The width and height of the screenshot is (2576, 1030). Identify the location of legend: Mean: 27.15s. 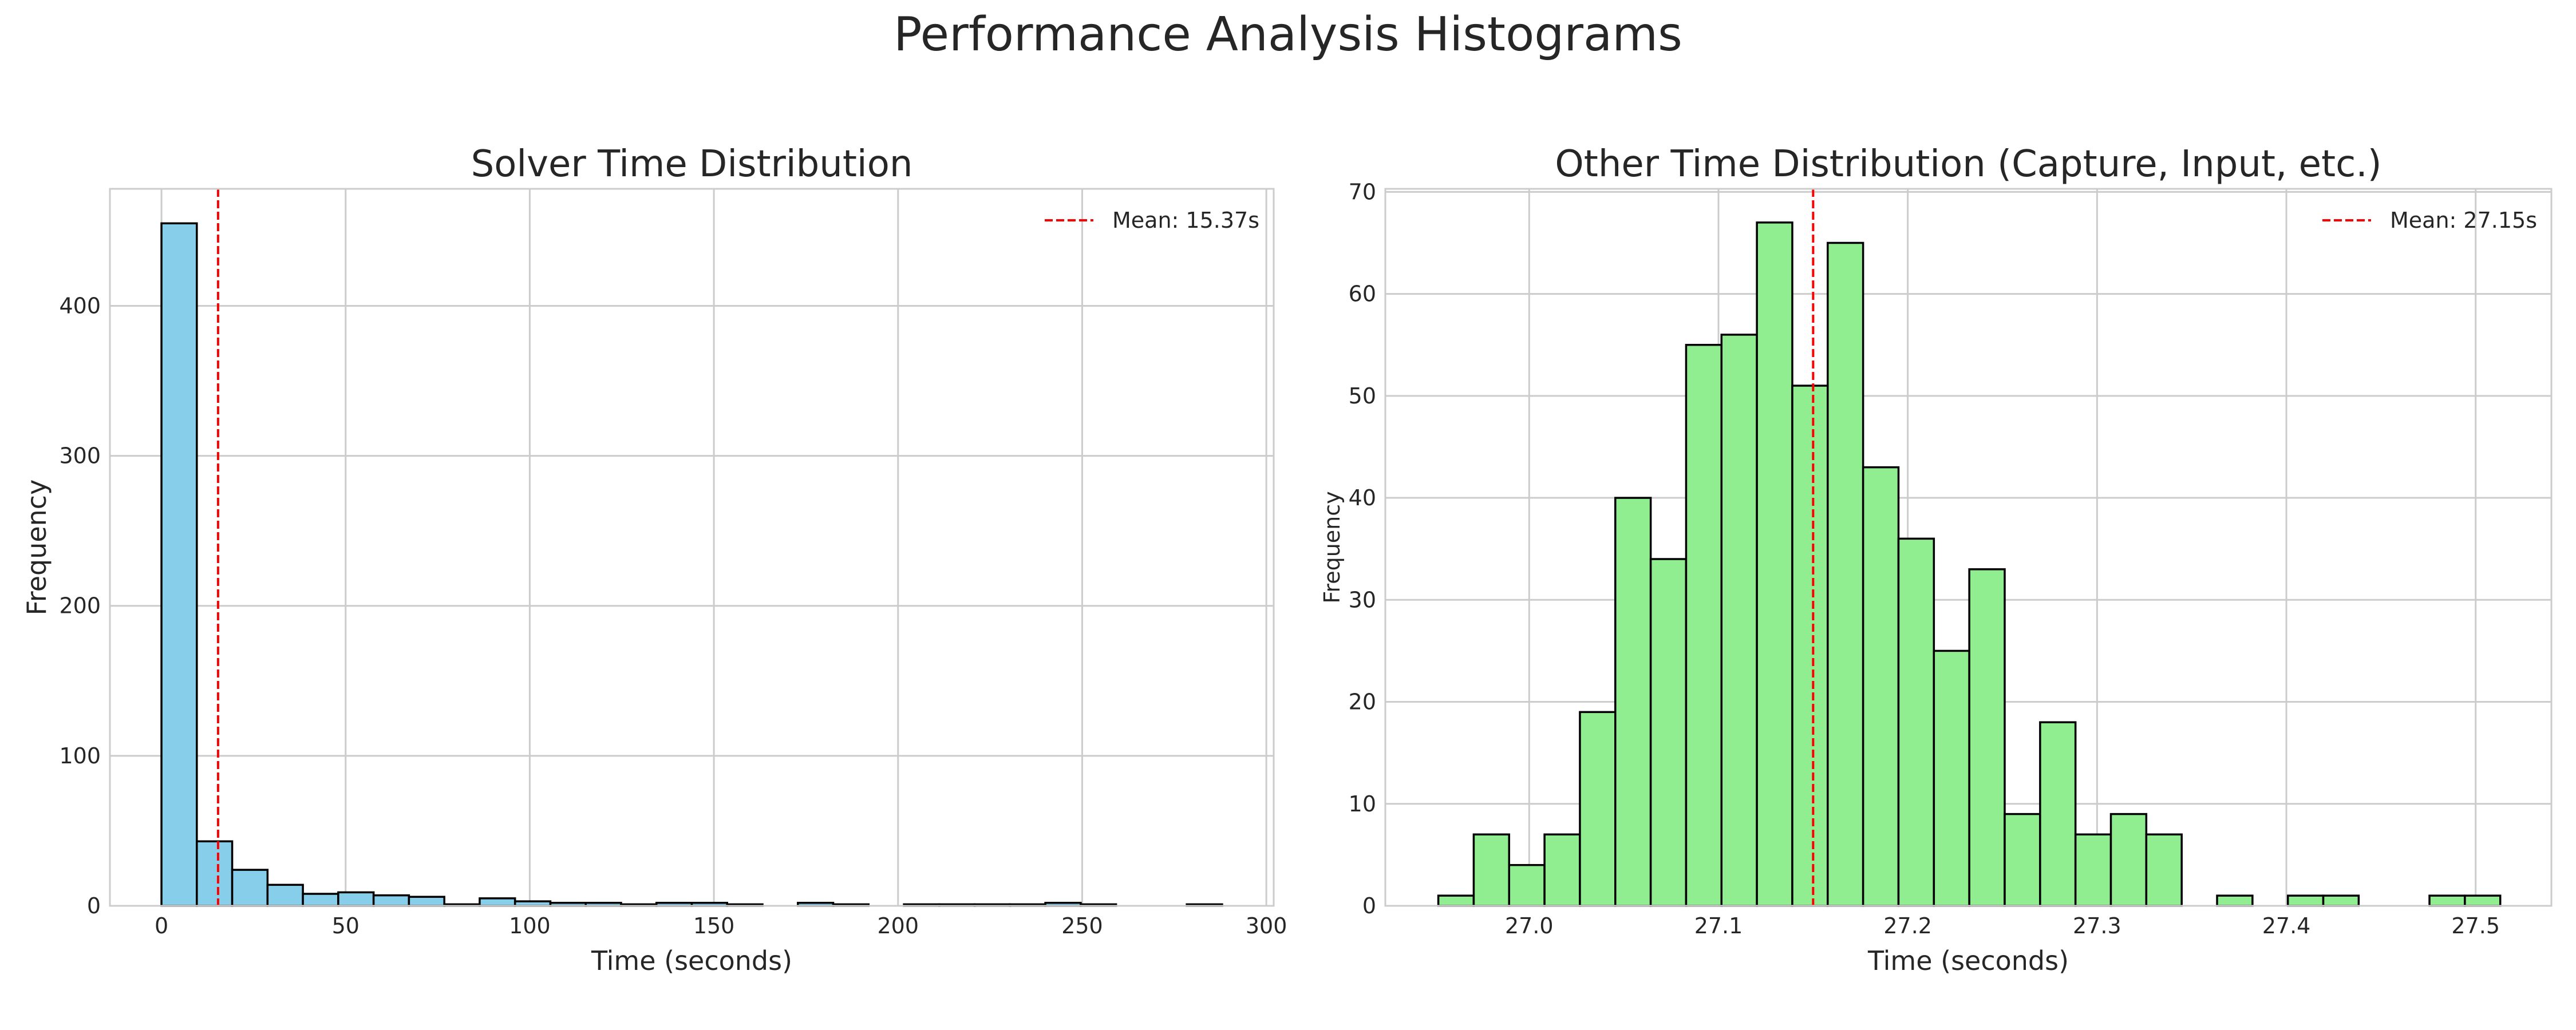
(2429, 220).